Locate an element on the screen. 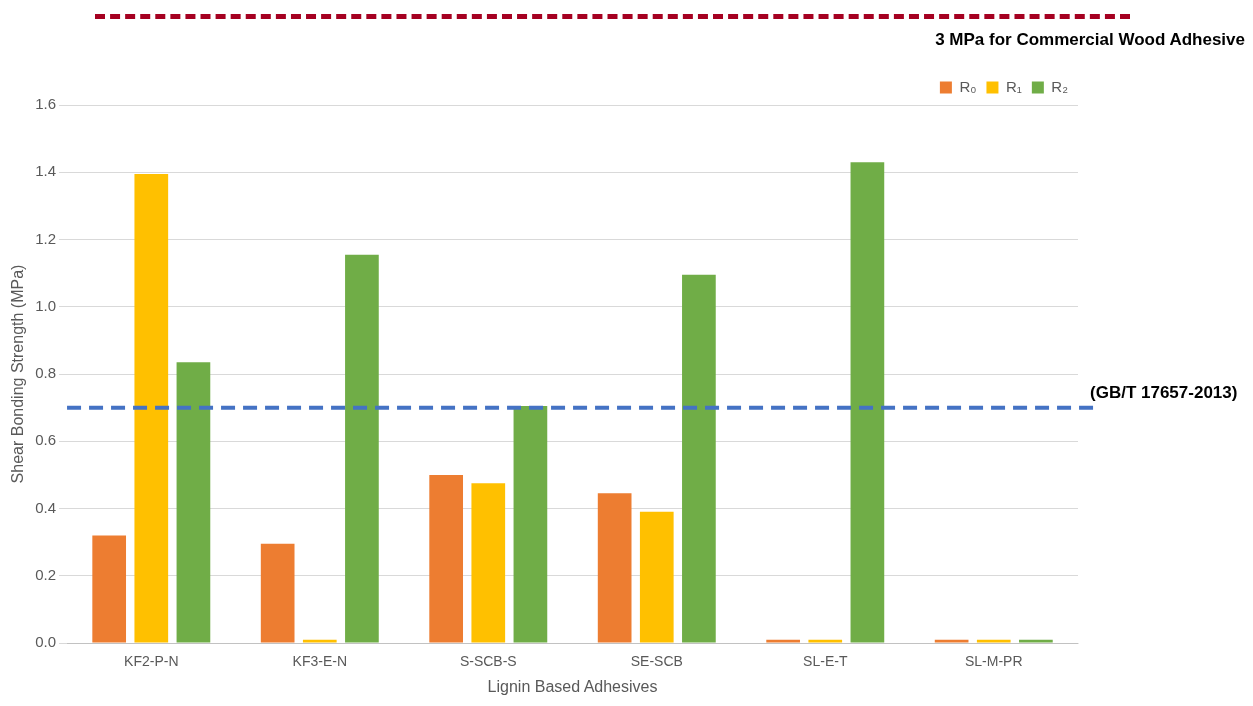  y-tick-label: 1.4 is located at coordinates (46, 171).